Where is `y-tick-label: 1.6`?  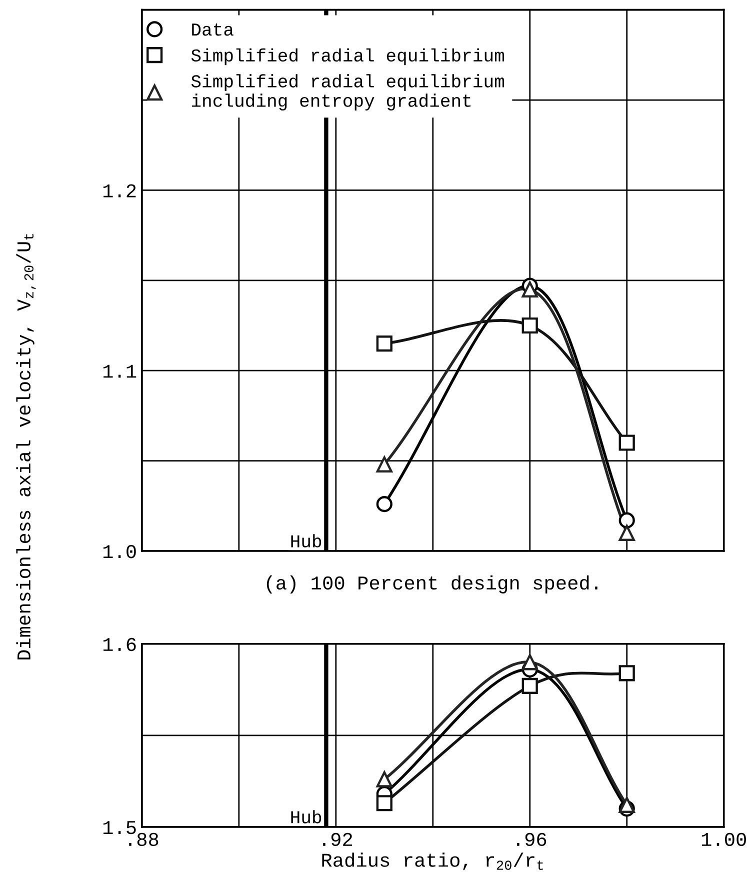
y-tick-label: 1.6 is located at coordinates (119, 645).